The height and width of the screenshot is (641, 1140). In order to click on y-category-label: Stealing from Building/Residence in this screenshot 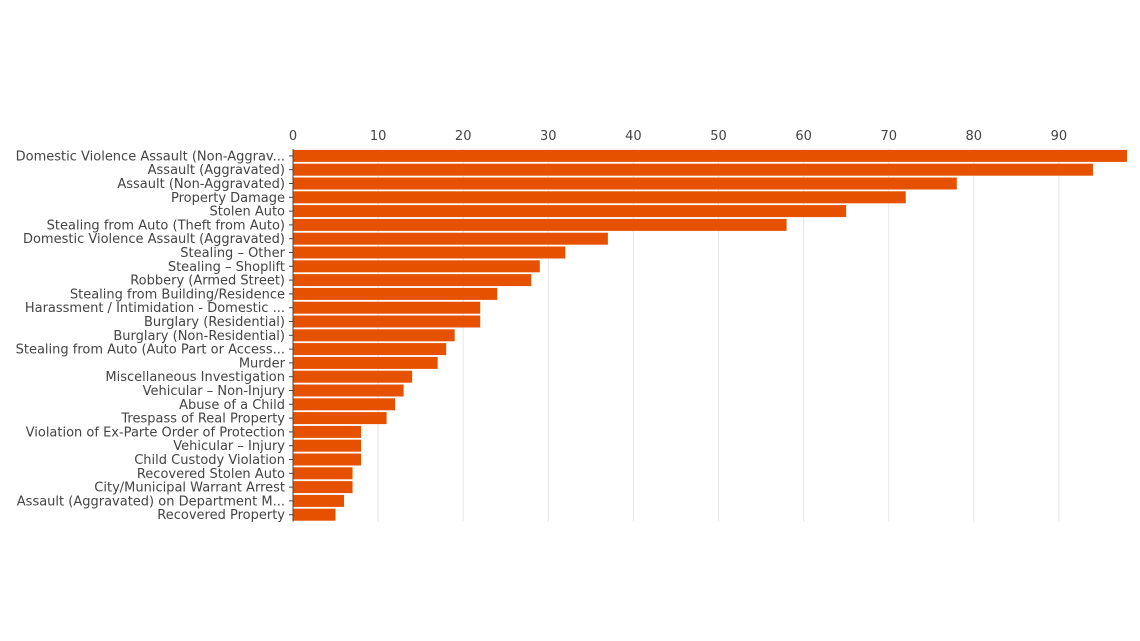, I will do `click(177, 294)`.